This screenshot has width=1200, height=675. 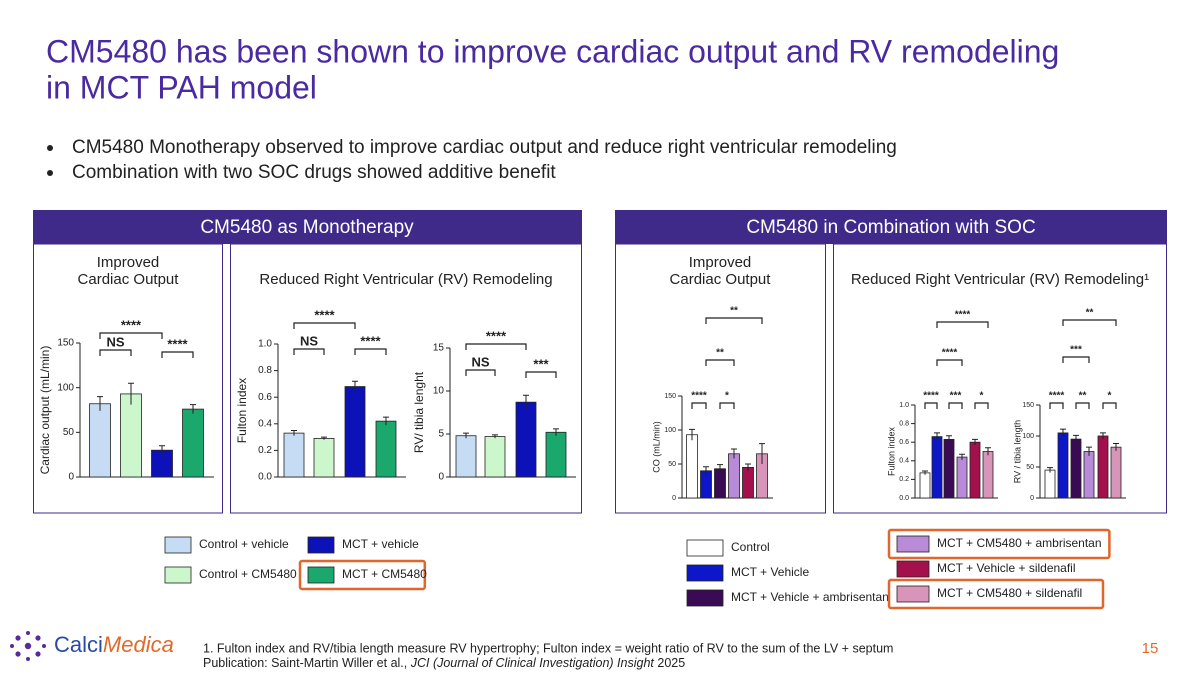 I want to click on y-tick-label: 0.8, so click(x=904, y=423).